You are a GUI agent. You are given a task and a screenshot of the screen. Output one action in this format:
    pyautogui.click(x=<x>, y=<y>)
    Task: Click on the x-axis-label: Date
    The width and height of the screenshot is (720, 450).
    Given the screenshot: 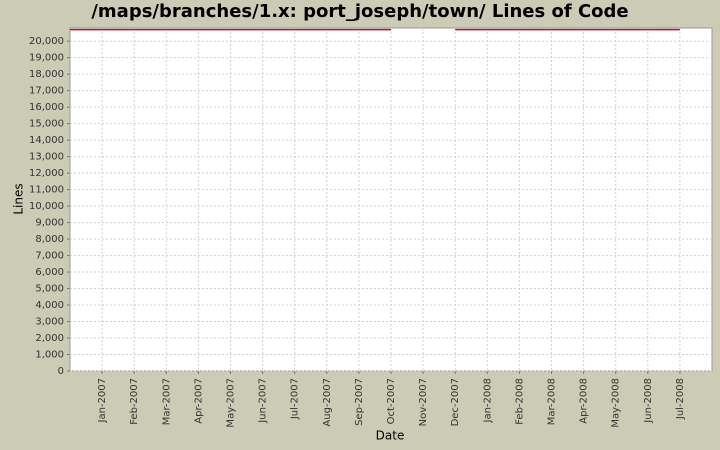 What is the action you would take?
    pyautogui.click(x=390, y=436)
    